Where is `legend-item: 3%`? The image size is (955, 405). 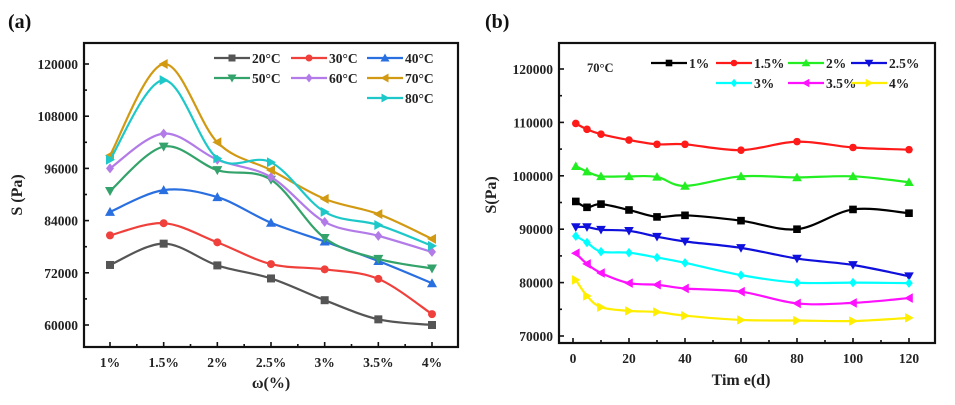 legend-item: 3% is located at coordinates (745, 83).